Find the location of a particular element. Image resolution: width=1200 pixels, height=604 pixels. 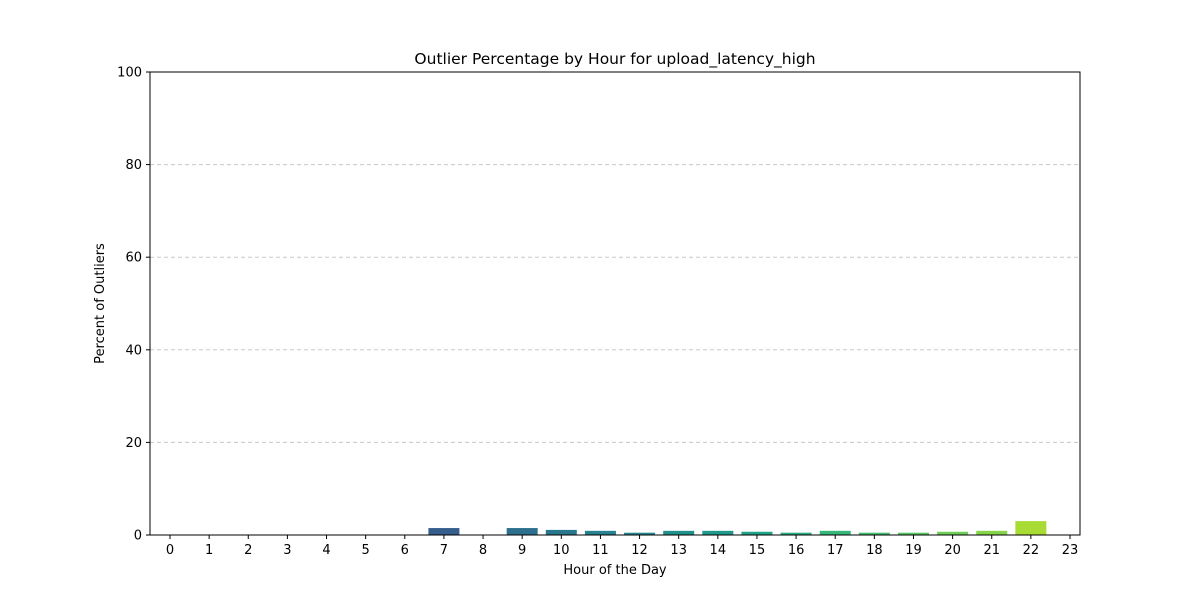

x-tick-label: 21 is located at coordinates (991, 550).